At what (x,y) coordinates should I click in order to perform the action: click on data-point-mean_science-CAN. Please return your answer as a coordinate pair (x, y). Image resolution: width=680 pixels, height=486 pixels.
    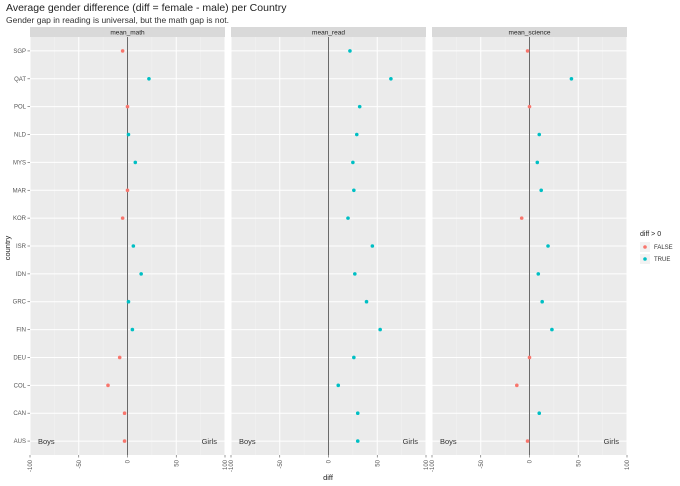
    Looking at the image, I should click on (539, 413).